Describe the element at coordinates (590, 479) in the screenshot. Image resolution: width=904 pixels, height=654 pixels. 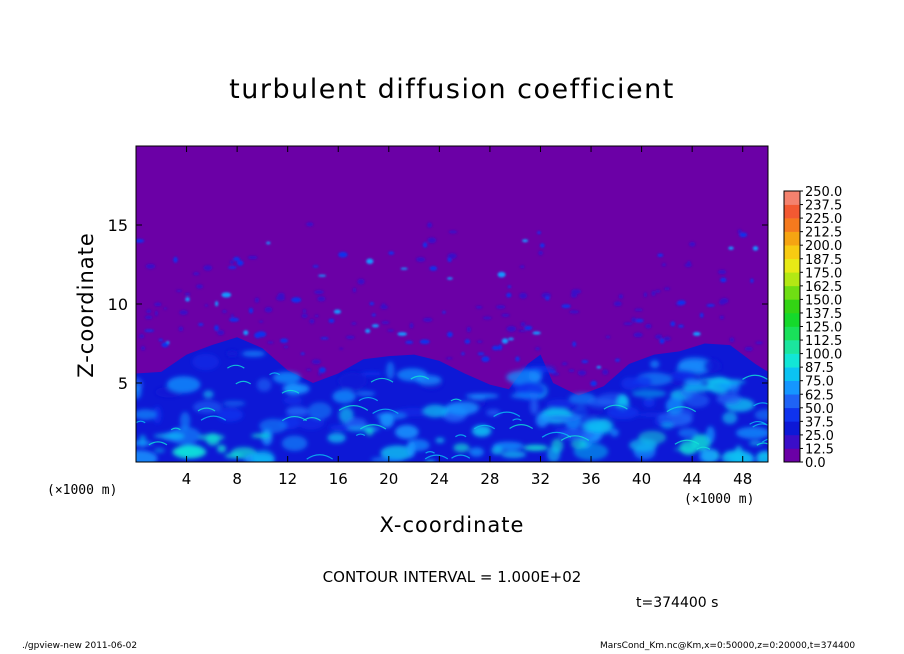
I see `x-tick-label: 36` at that location.